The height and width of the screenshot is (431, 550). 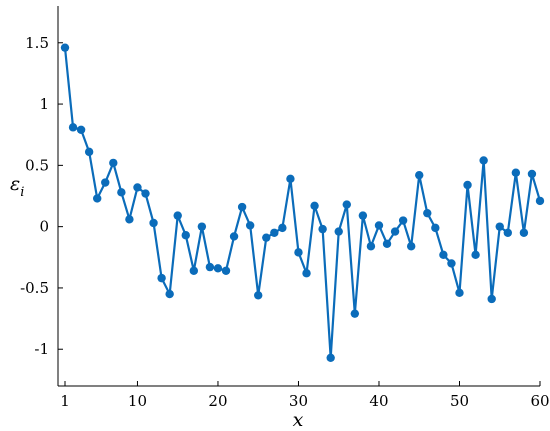 What do you see at coordinates (539, 401) in the screenshot?
I see `x-tick-label: 60` at bounding box center [539, 401].